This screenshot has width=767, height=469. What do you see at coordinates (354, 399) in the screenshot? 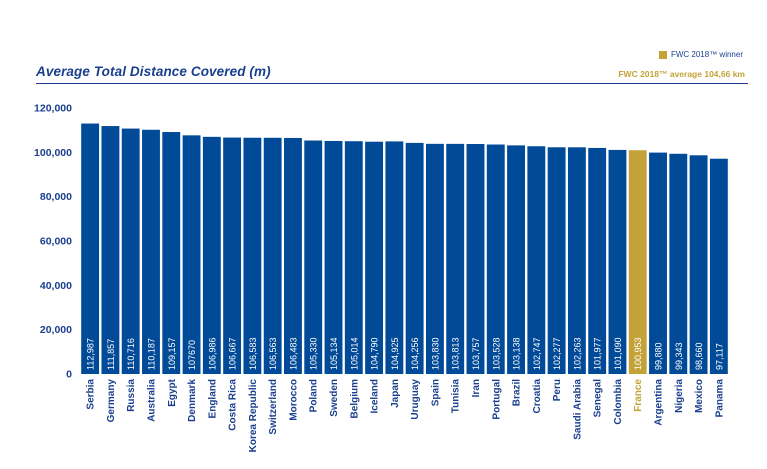
I see `x-tick-label: Belgium` at bounding box center [354, 399].